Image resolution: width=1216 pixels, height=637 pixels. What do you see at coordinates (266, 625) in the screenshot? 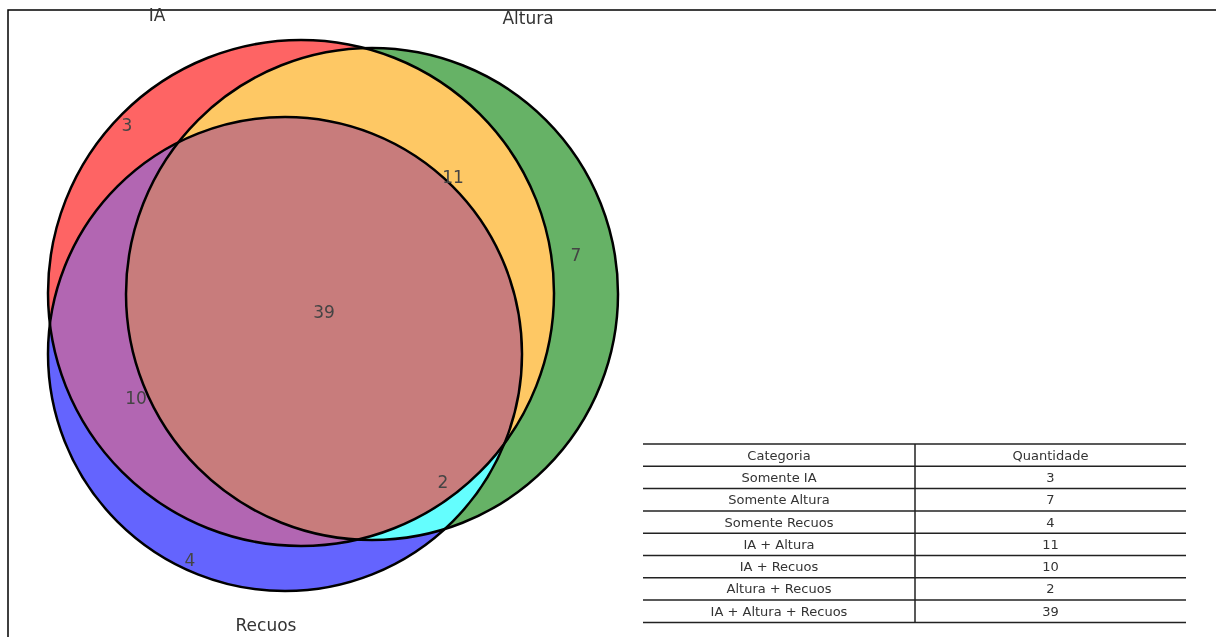
I see `text: Recuos` at bounding box center [266, 625].